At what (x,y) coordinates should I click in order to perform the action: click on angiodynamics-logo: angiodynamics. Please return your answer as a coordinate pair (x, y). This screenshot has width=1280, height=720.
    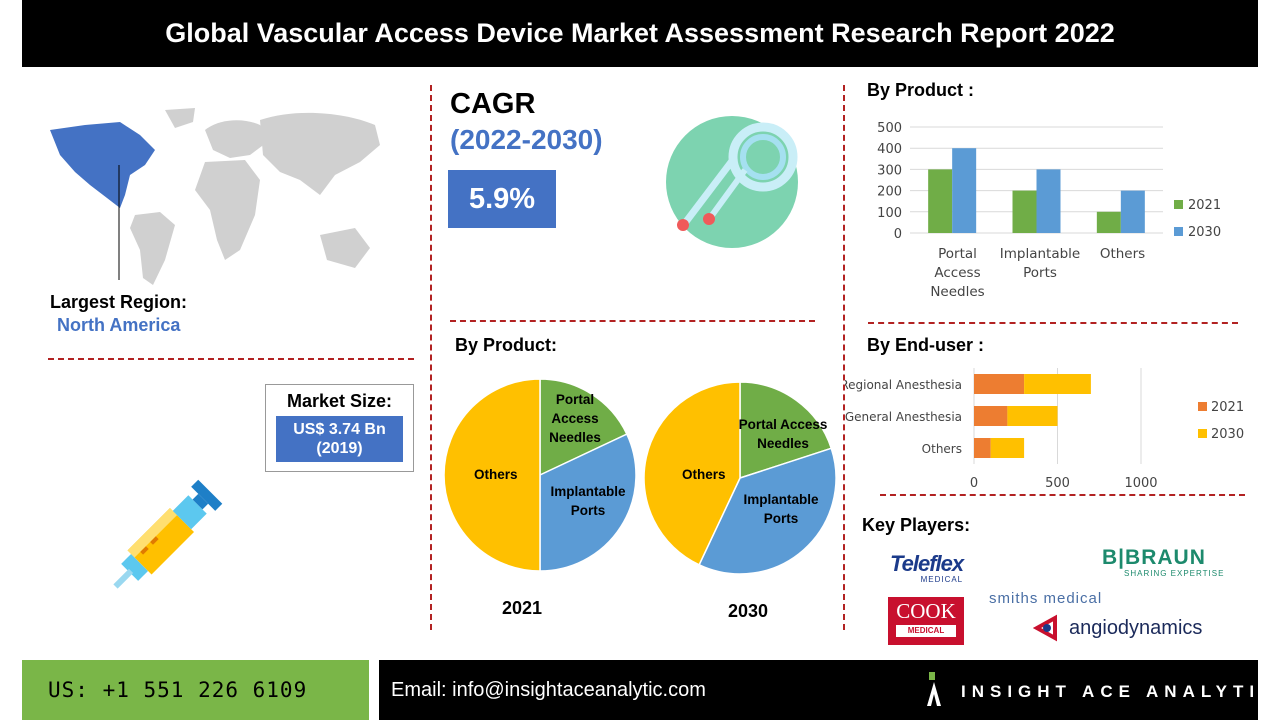
    Looking at the image, I should click on (1117, 628).